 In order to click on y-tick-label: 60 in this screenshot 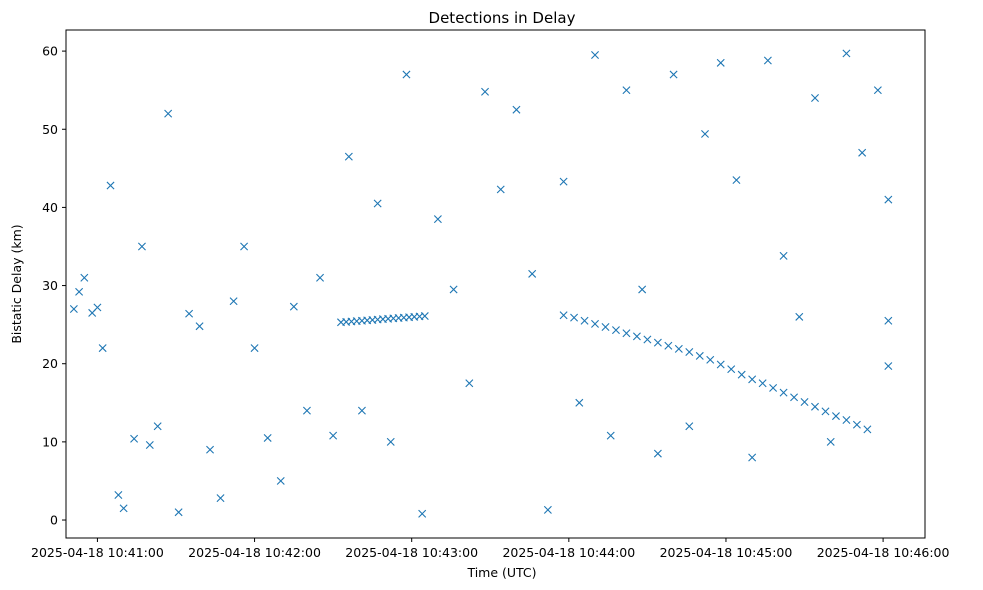, I will do `click(50, 51)`.